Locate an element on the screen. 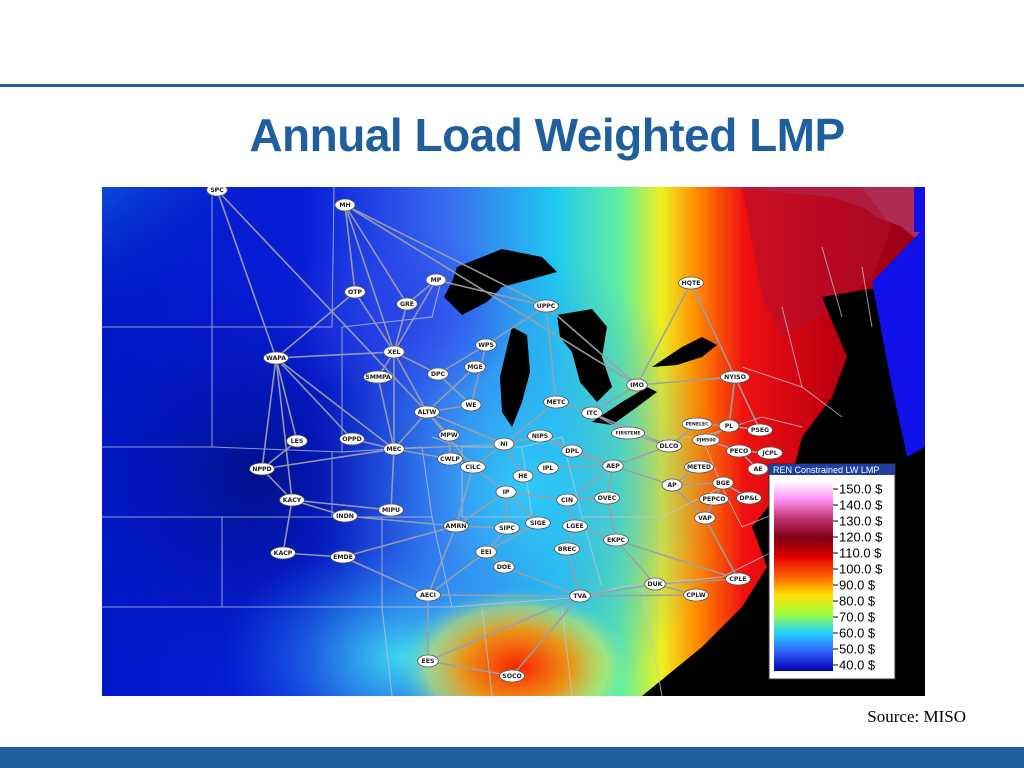  node-label: JCPL is located at coordinates (769, 453).